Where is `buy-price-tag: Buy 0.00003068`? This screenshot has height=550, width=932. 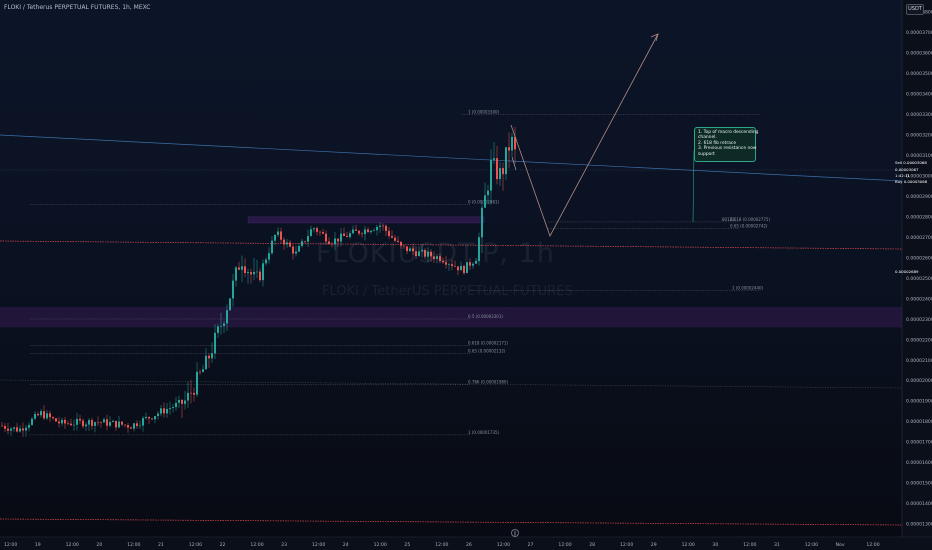
buy-price-tag: Buy 0.00003068 is located at coordinates (911, 181).